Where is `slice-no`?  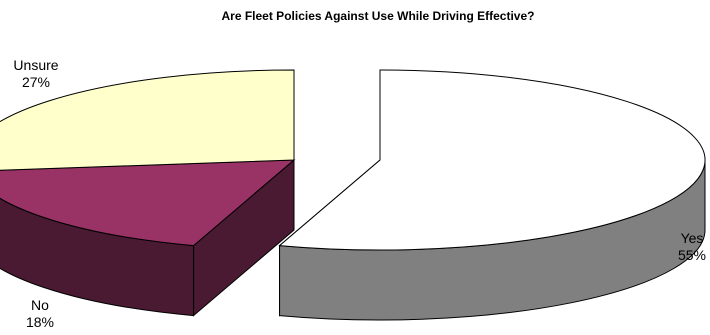 slice-no is located at coordinates (148, 203).